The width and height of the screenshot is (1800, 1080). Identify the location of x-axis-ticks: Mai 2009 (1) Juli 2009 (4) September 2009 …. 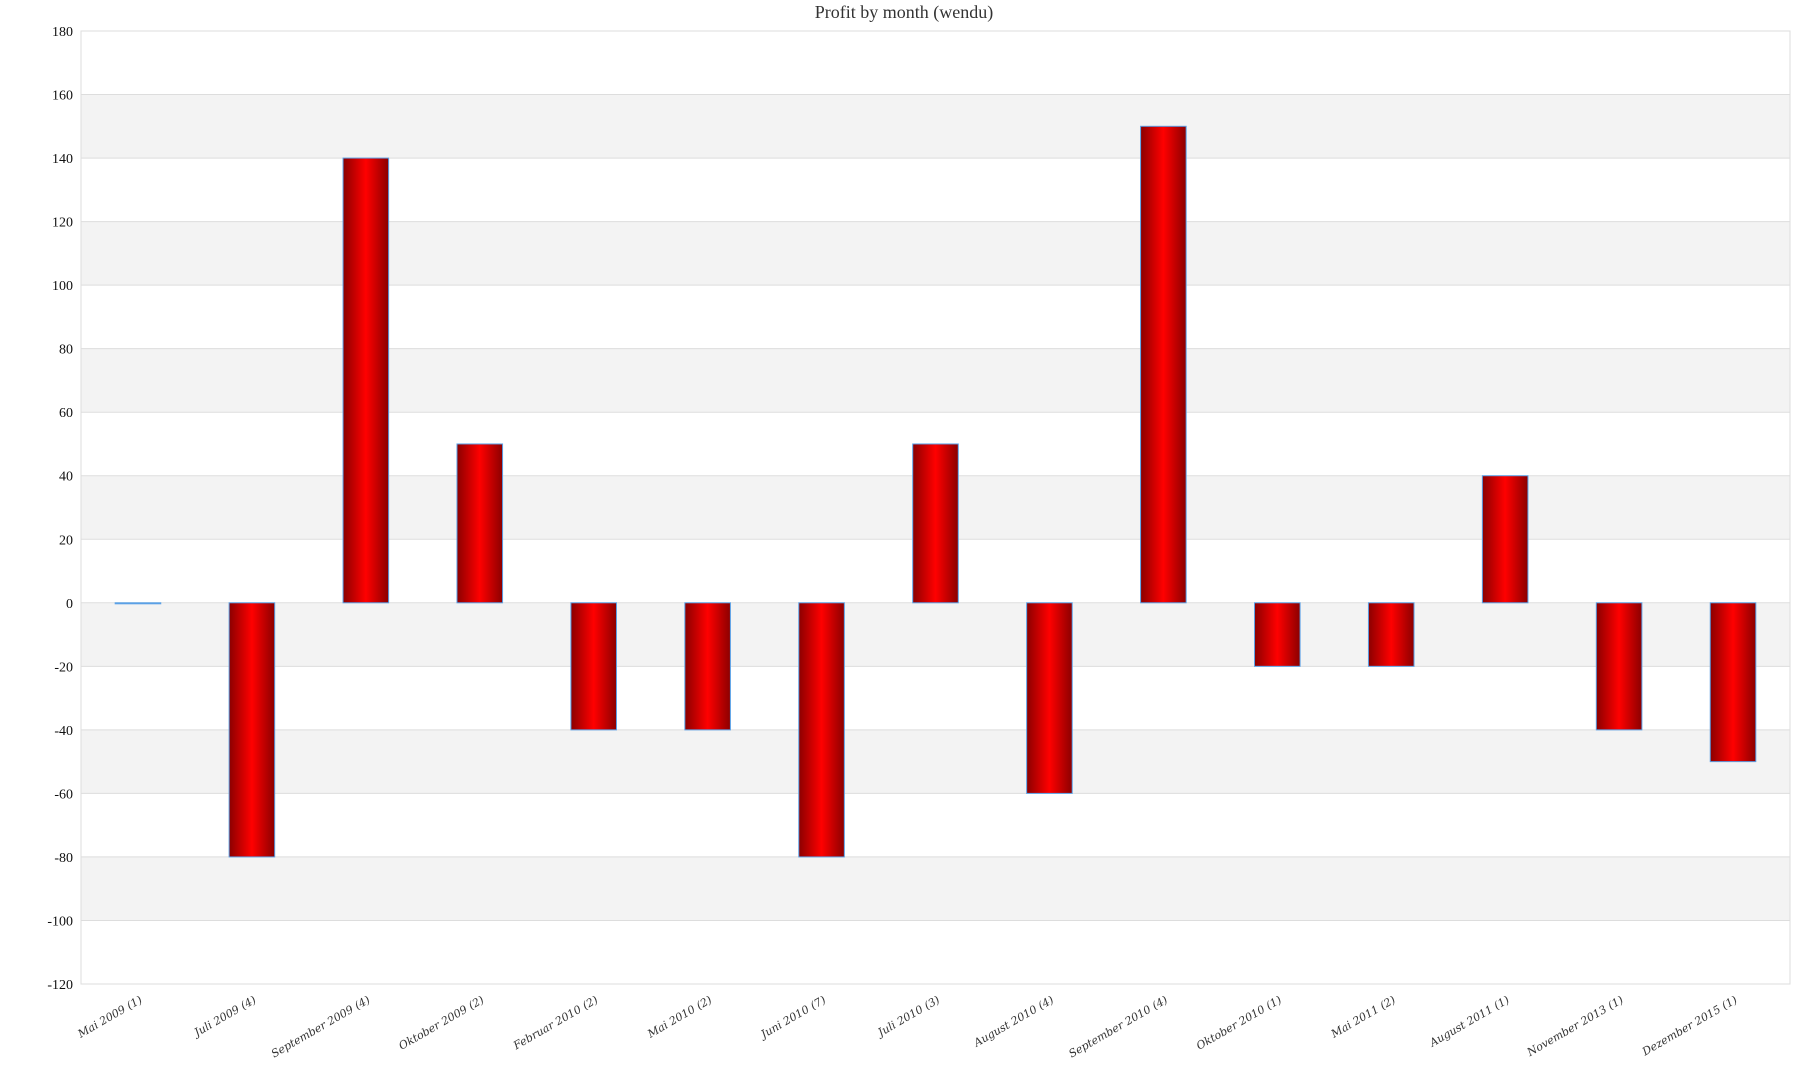
(907, 1026).